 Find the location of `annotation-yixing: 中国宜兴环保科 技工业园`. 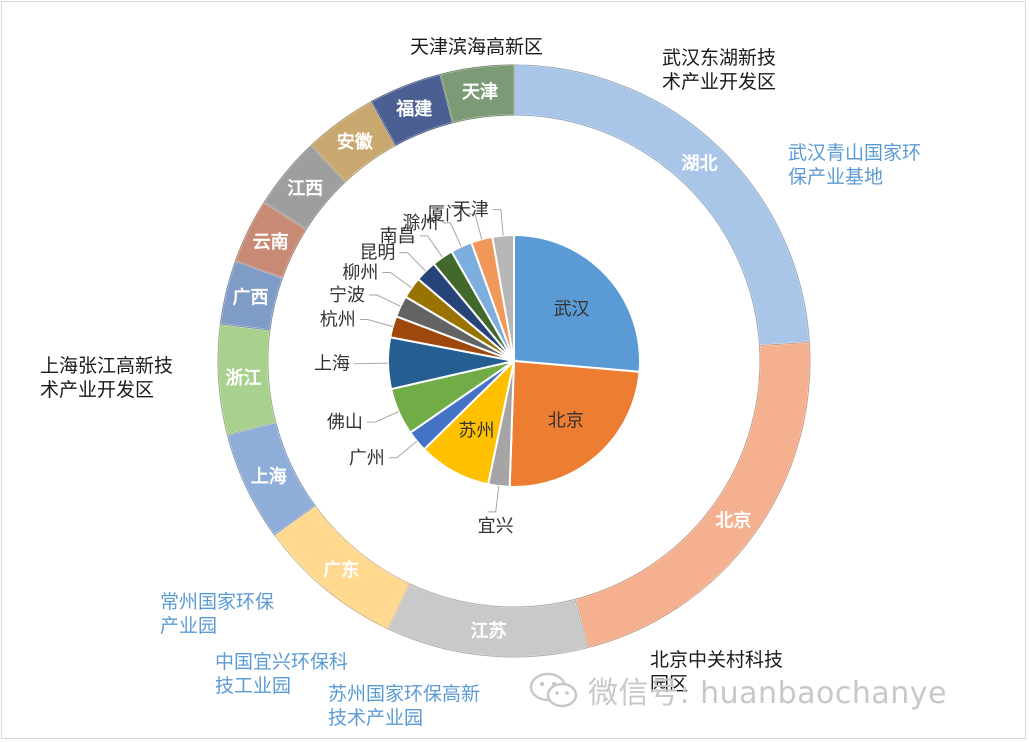

annotation-yixing: 中国宜兴环保科 技工业园 is located at coordinates (281, 674).